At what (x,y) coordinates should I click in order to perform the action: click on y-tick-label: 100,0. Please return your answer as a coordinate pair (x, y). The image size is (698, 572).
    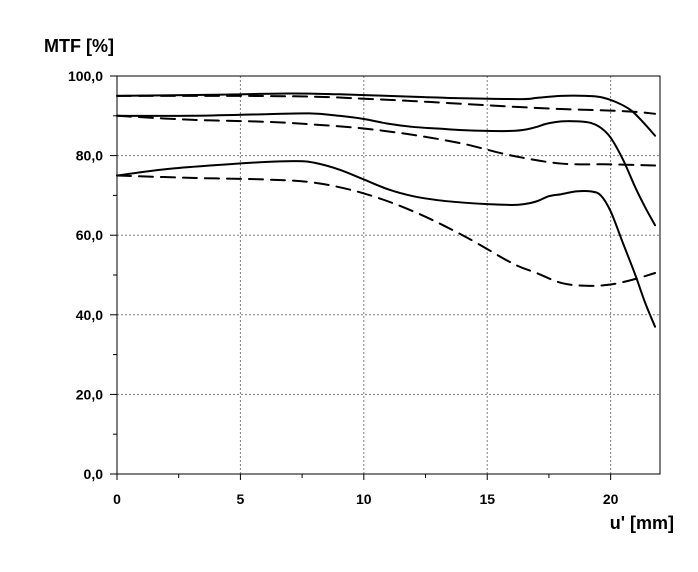
    Looking at the image, I should click on (85, 76).